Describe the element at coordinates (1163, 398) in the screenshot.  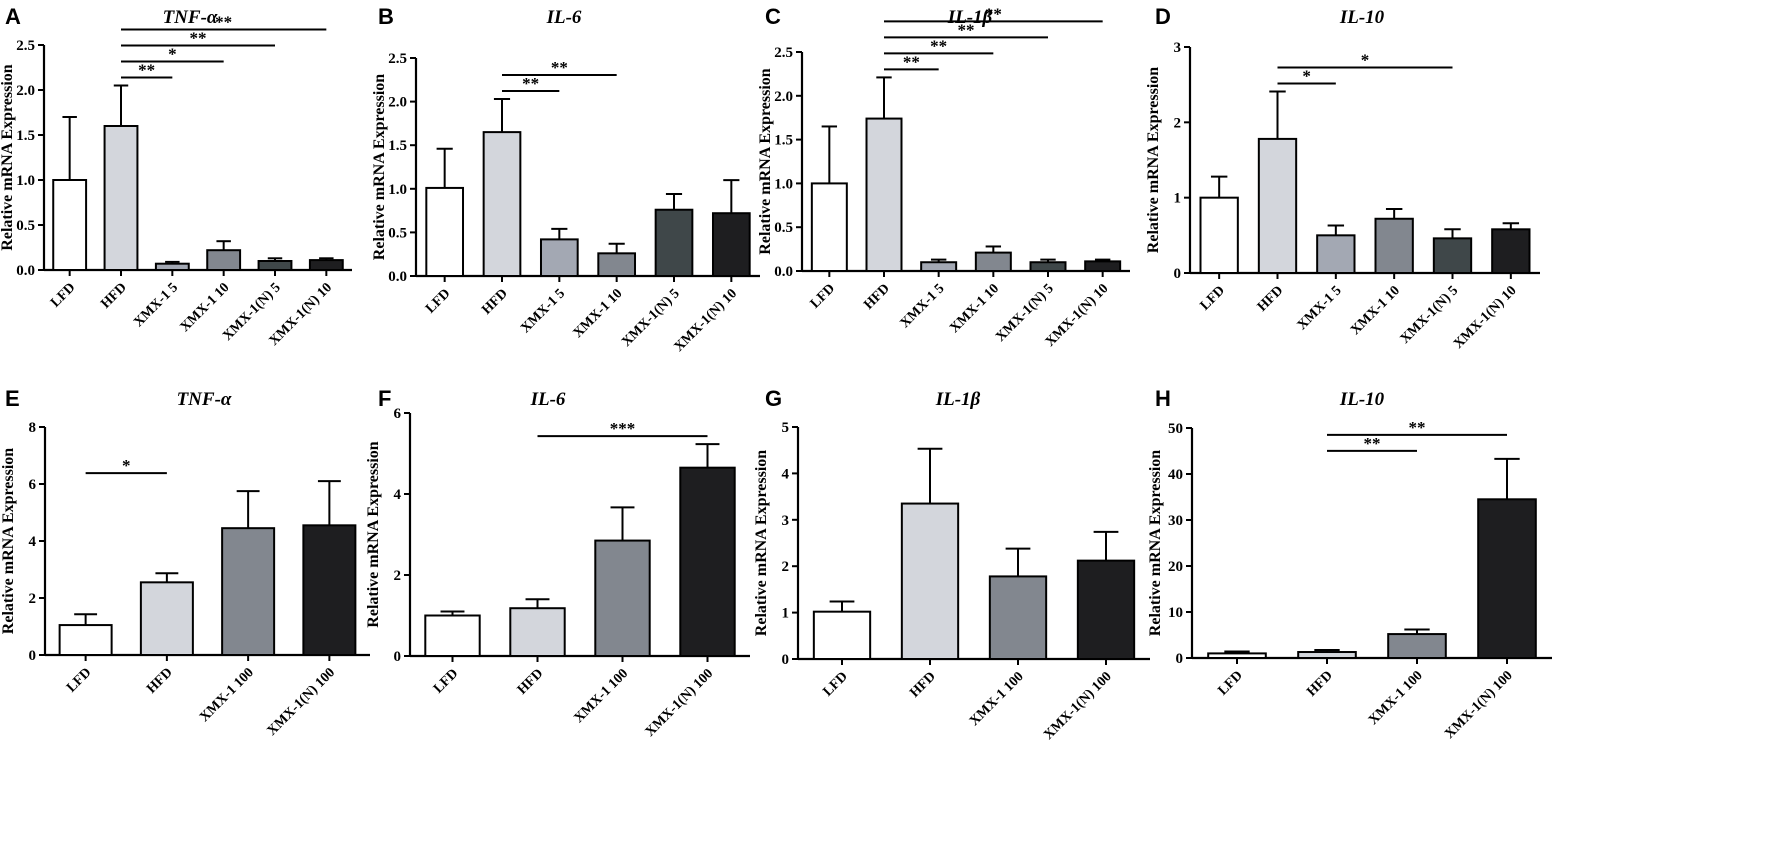
I see `panel-label: H` at that location.